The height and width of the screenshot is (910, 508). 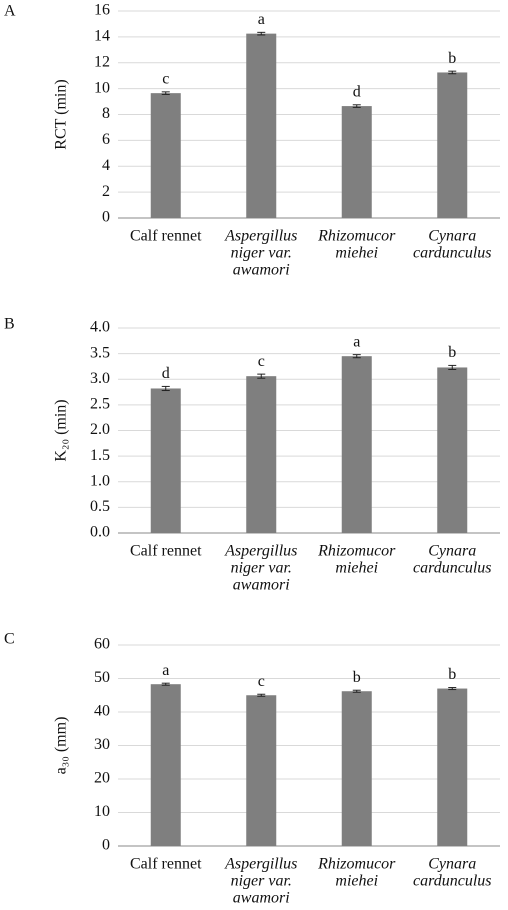 I want to click on y-tick-label: 0.5, so click(x=100, y=506).